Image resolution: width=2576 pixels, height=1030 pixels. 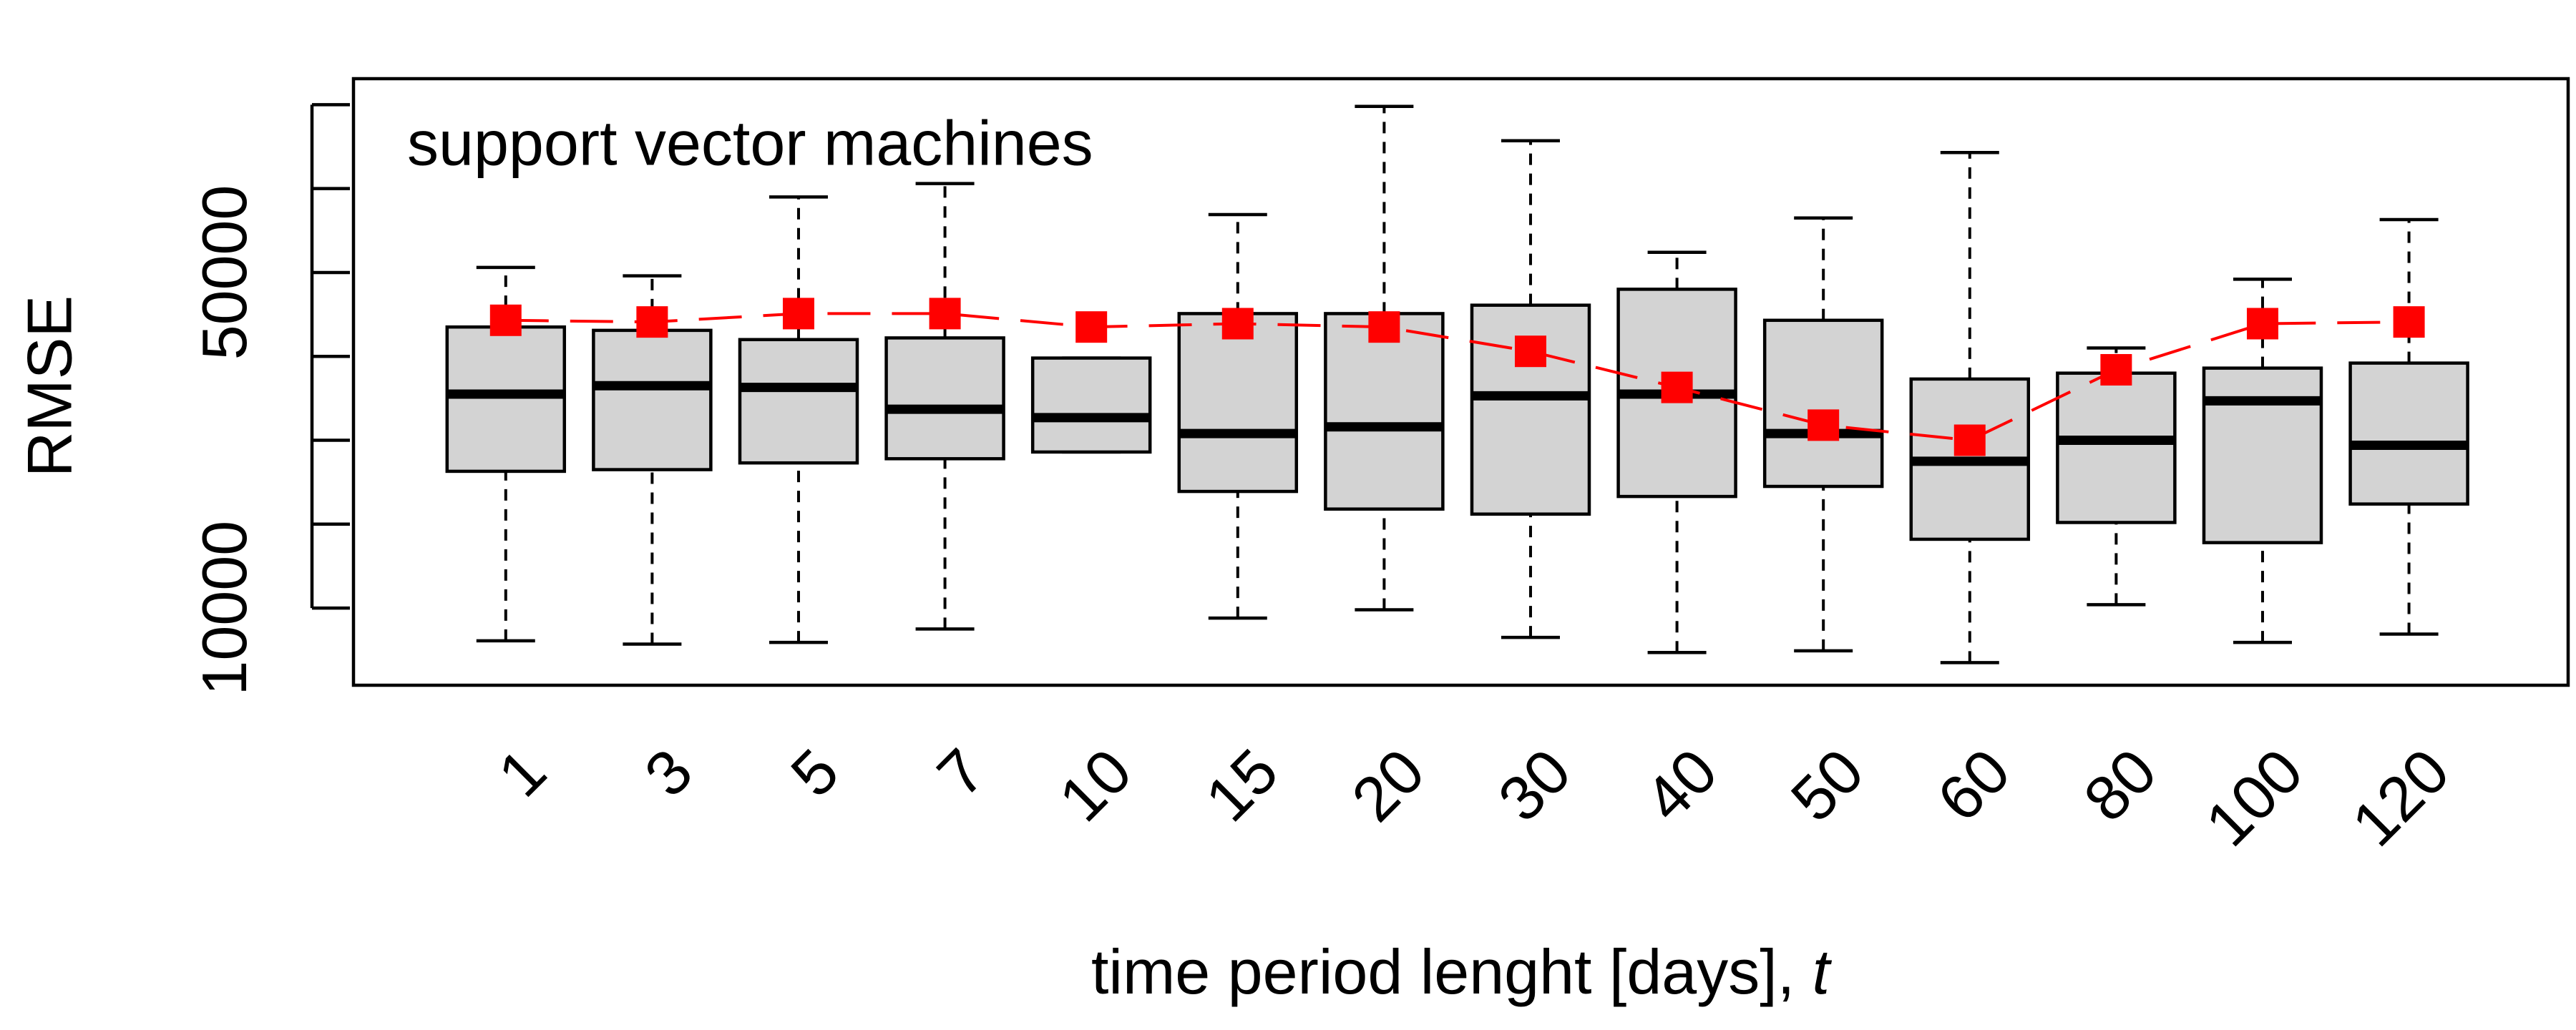 I want to click on x-tick-label: 30, so click(x=1534, y=785).